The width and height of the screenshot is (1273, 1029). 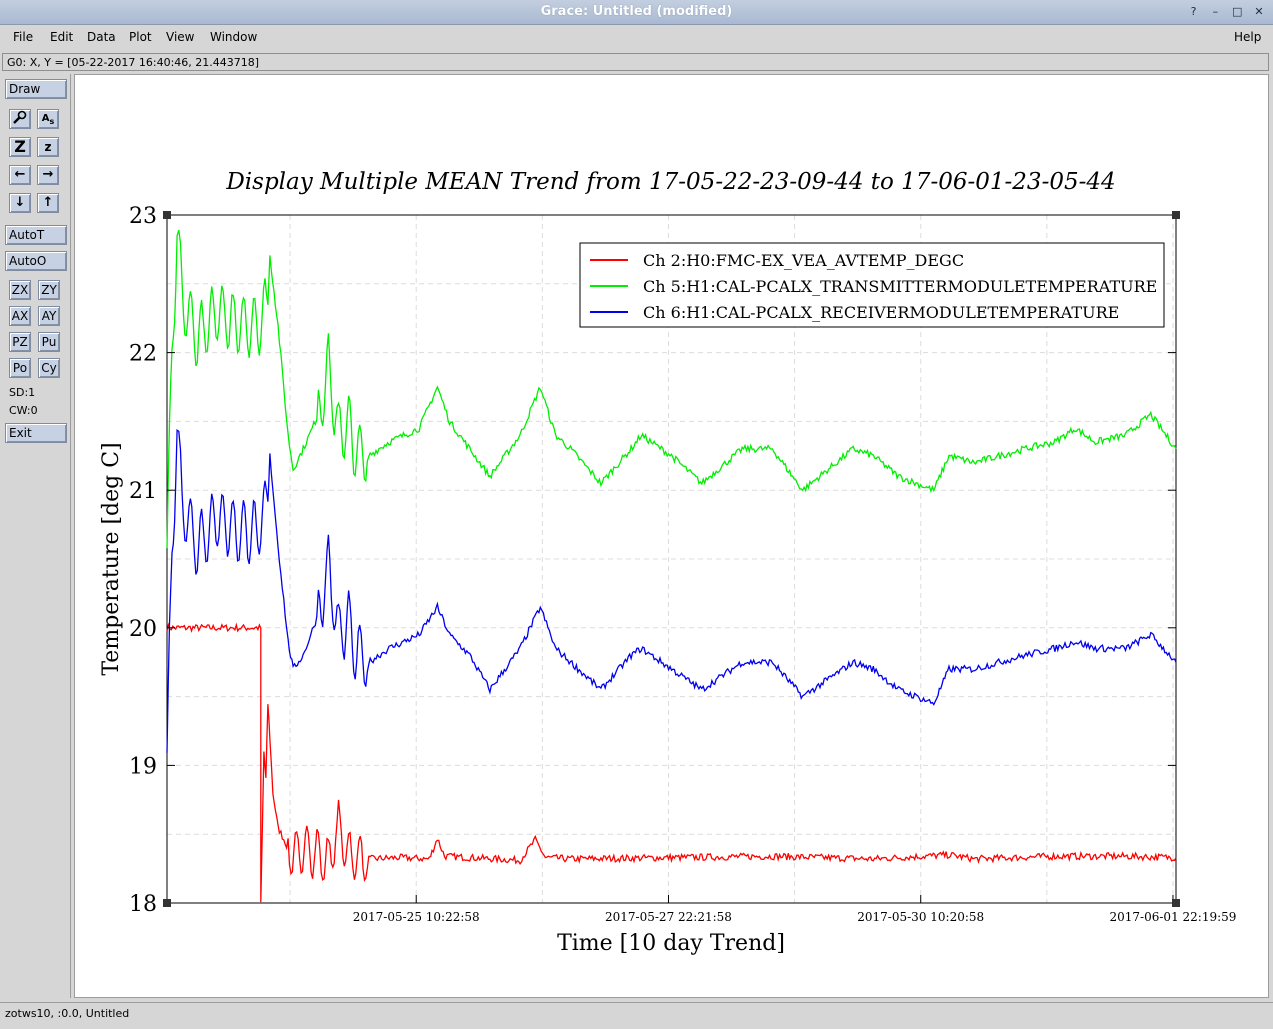 What do you see at coordinates (234, 37) in the screenshot?
I see `menu-window: Window` at bounding box center [234, 37].